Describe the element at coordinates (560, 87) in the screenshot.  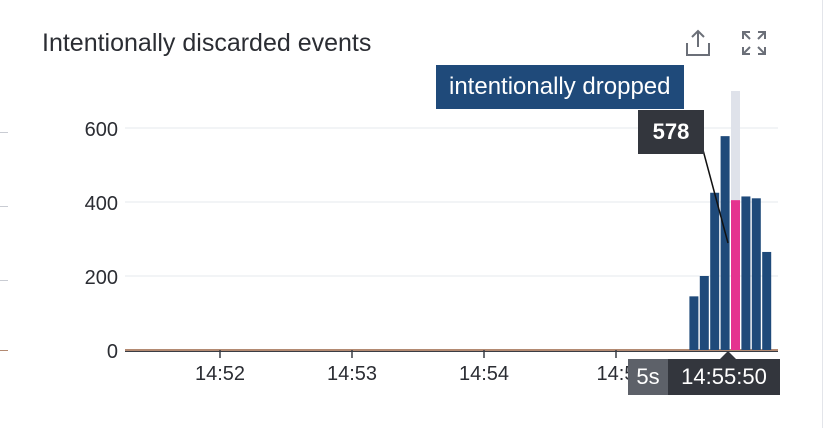
I see `tooltip-series-label: intentionally dropped` at that location.